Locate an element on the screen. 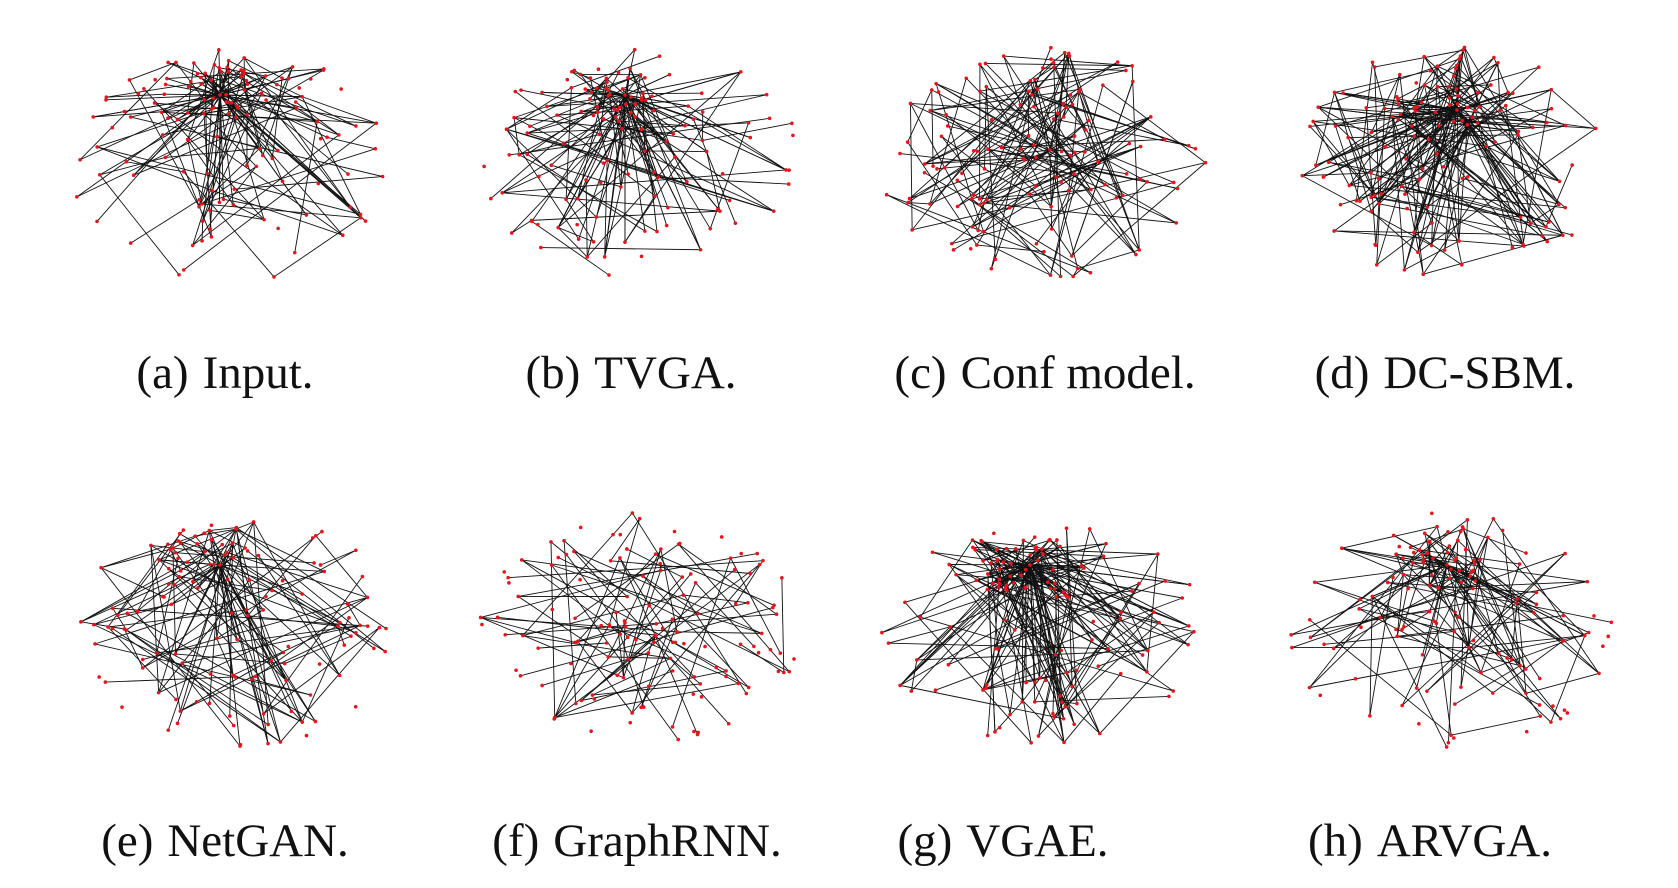  caption-text: DC-SBM. is located at coordinates (1479, 373).